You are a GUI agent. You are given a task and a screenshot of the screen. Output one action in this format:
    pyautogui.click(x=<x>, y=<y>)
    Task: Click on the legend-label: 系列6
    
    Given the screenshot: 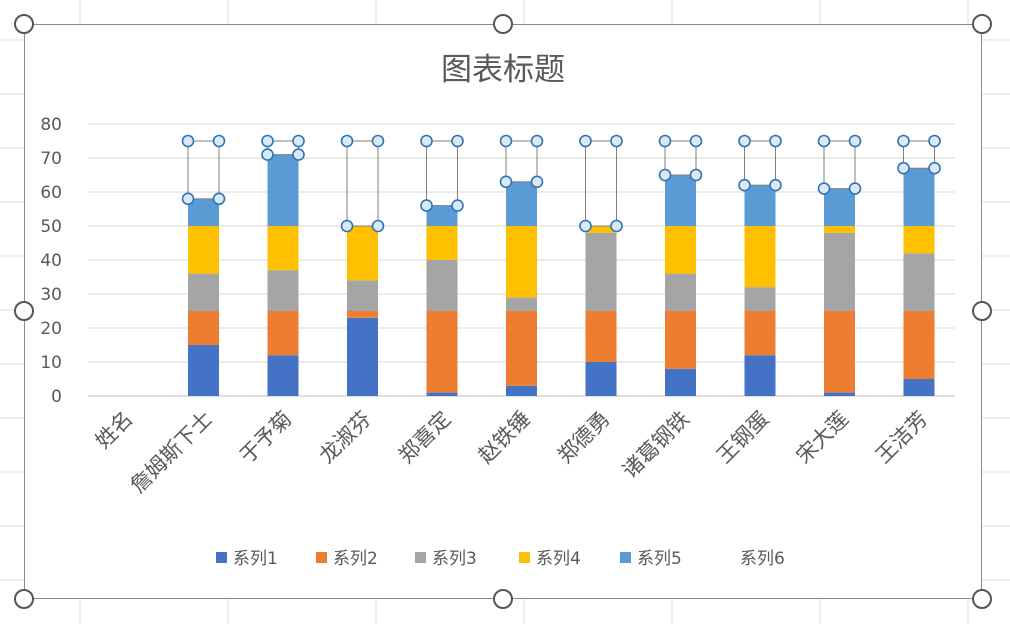 What is the action you would take?
    pyautogui.click(x=762, y=559)
    